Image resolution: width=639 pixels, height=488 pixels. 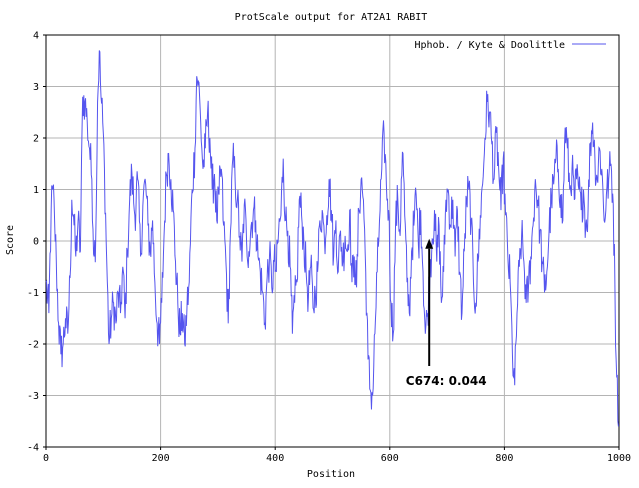 What do you see at coordinates (429, 243) in the screenshot?
I see `annotation-arrow-head` at bounding box center [429, 243].